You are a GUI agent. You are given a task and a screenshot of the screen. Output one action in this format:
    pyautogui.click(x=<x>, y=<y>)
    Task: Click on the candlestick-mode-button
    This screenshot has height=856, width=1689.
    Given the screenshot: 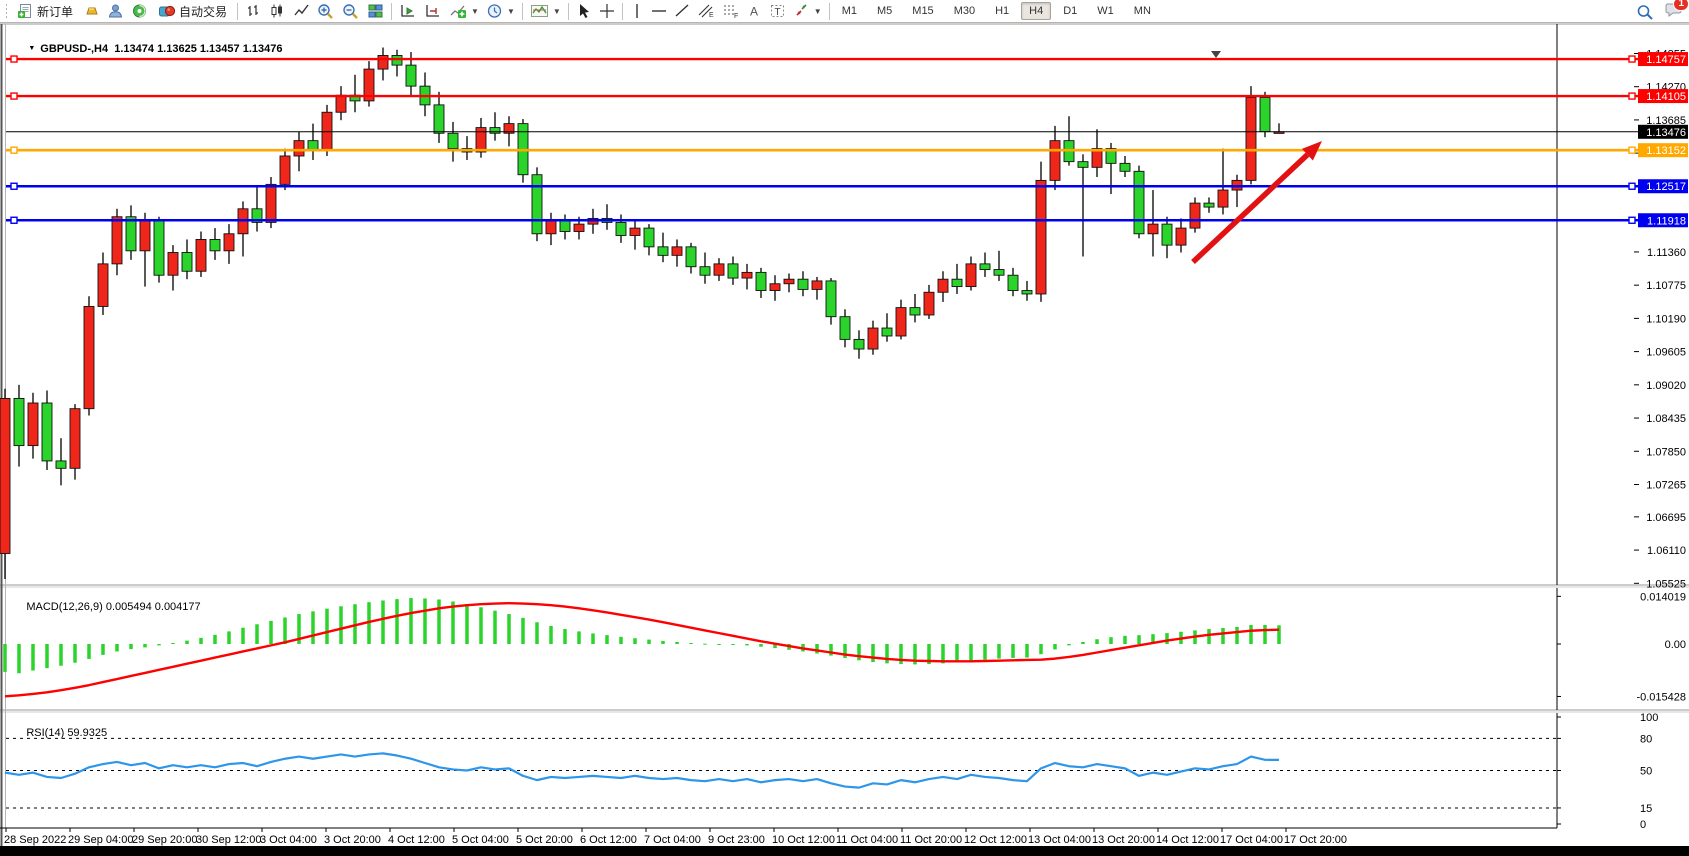 What is the action you would take?
    pyautogui.click(x=277, y=11)
    